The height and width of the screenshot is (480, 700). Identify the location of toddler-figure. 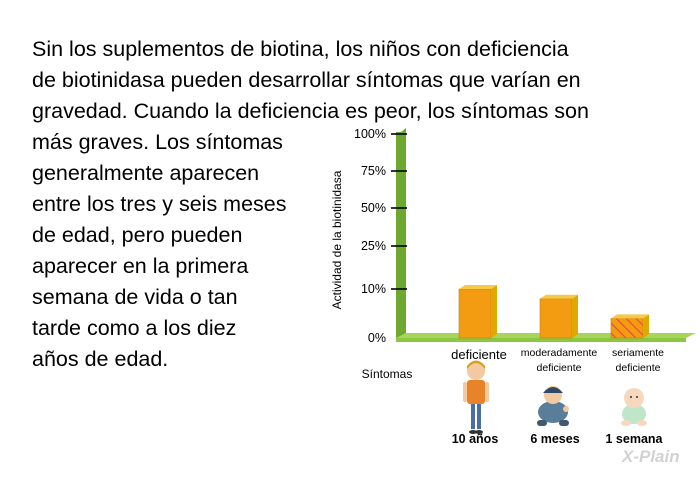
(553, 406).